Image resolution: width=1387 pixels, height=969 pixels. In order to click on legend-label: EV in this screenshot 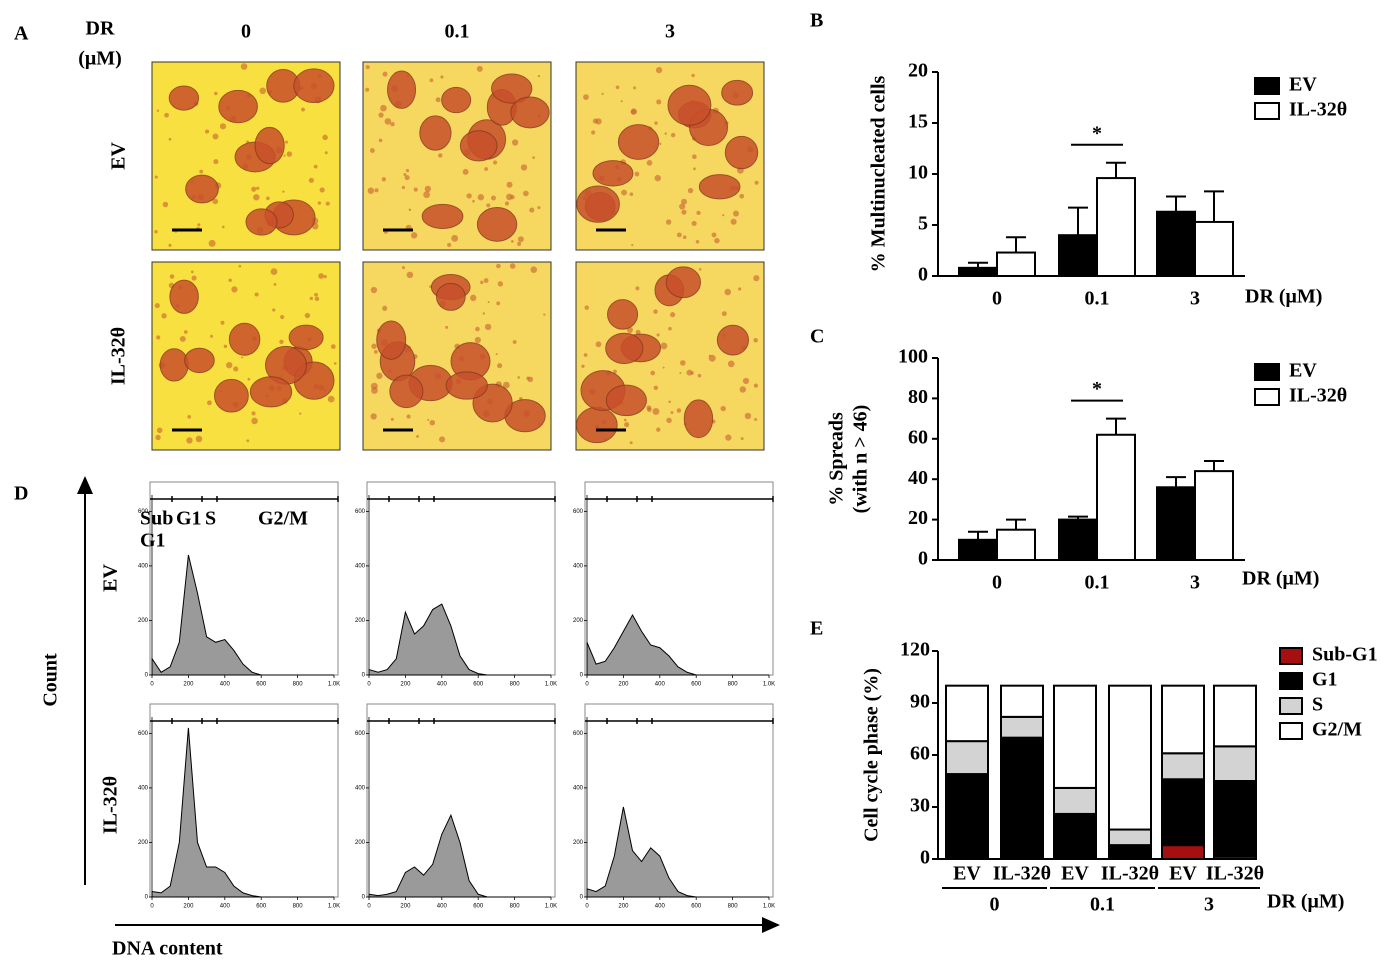, I will do `click(1303, 85)`.